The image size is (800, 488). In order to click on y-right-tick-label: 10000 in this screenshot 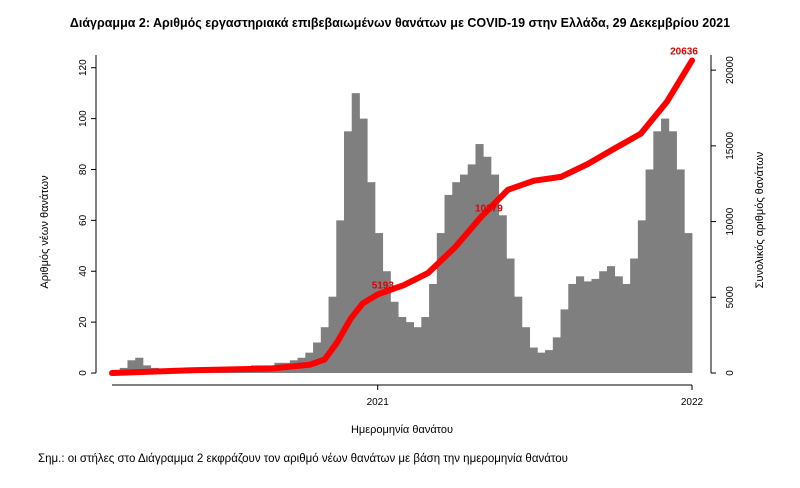, I will do `click(730, 221)`.